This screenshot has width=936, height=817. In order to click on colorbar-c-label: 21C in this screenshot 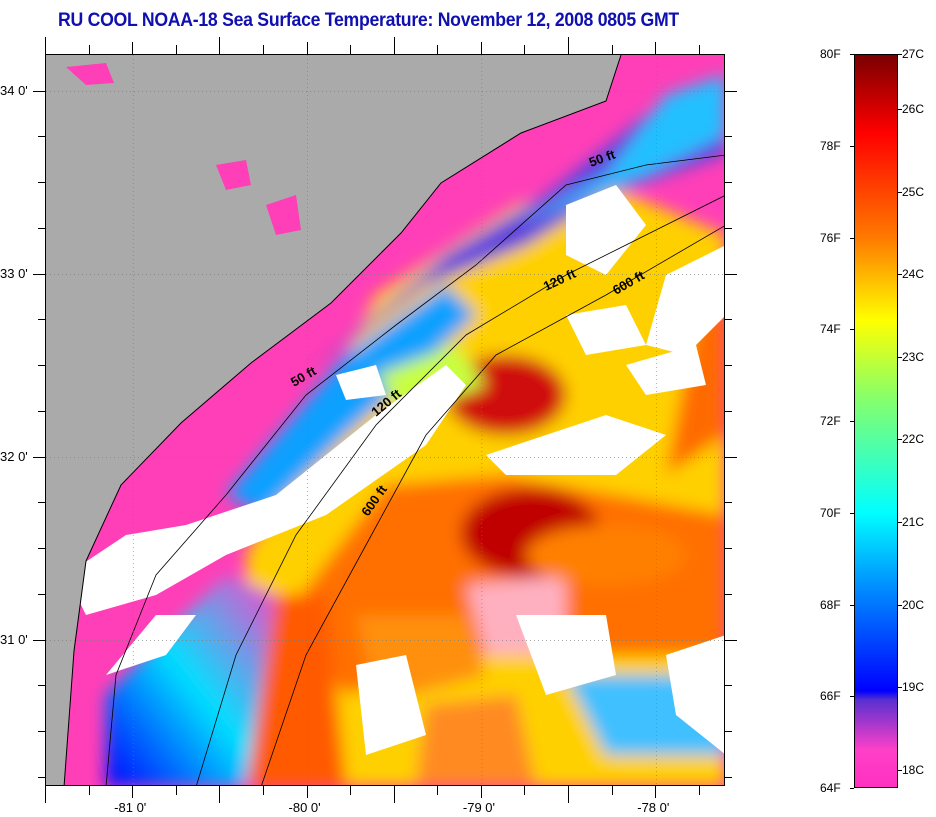, I will do `click(913, 521)`.